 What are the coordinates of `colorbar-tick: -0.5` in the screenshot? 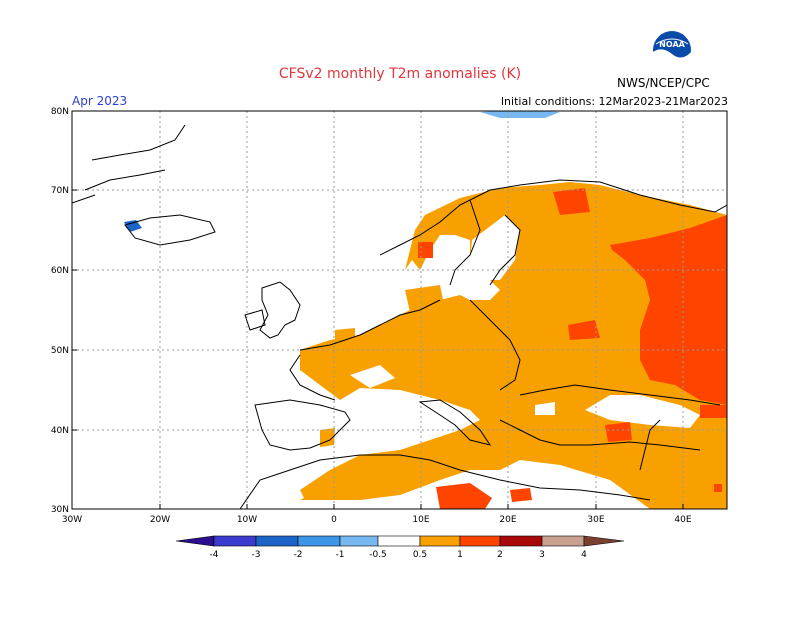 It's located at (378, 555).